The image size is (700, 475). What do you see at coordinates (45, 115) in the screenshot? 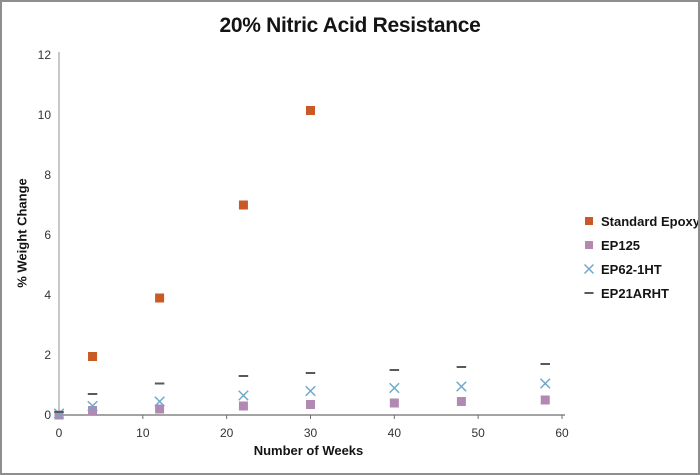
I see `y-tick-label: 10` at bounding box center [45, 115].